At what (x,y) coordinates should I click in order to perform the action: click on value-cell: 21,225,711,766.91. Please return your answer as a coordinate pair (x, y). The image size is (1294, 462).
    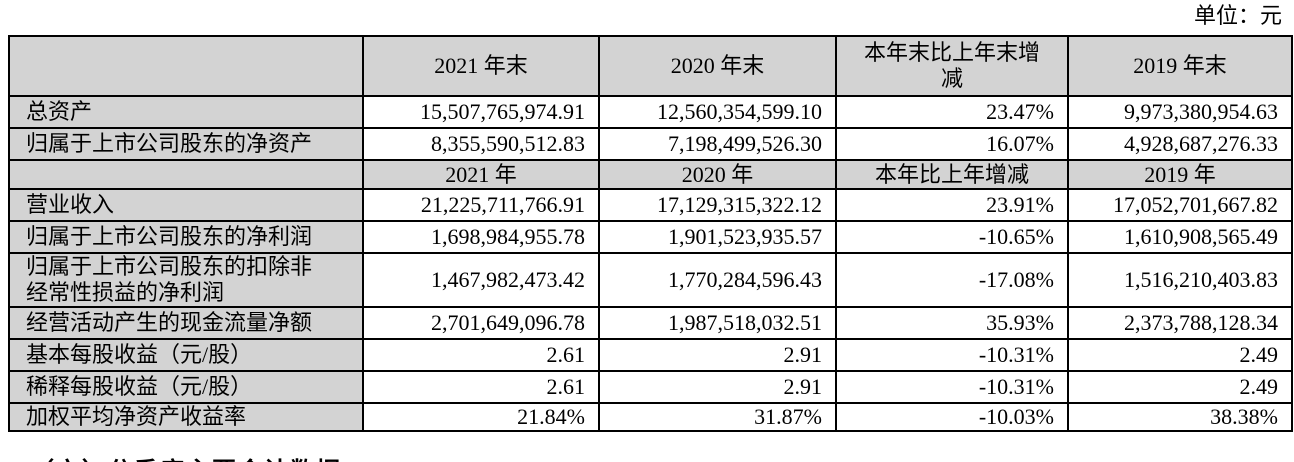
    Looking at the image, I should click on (481, 205).